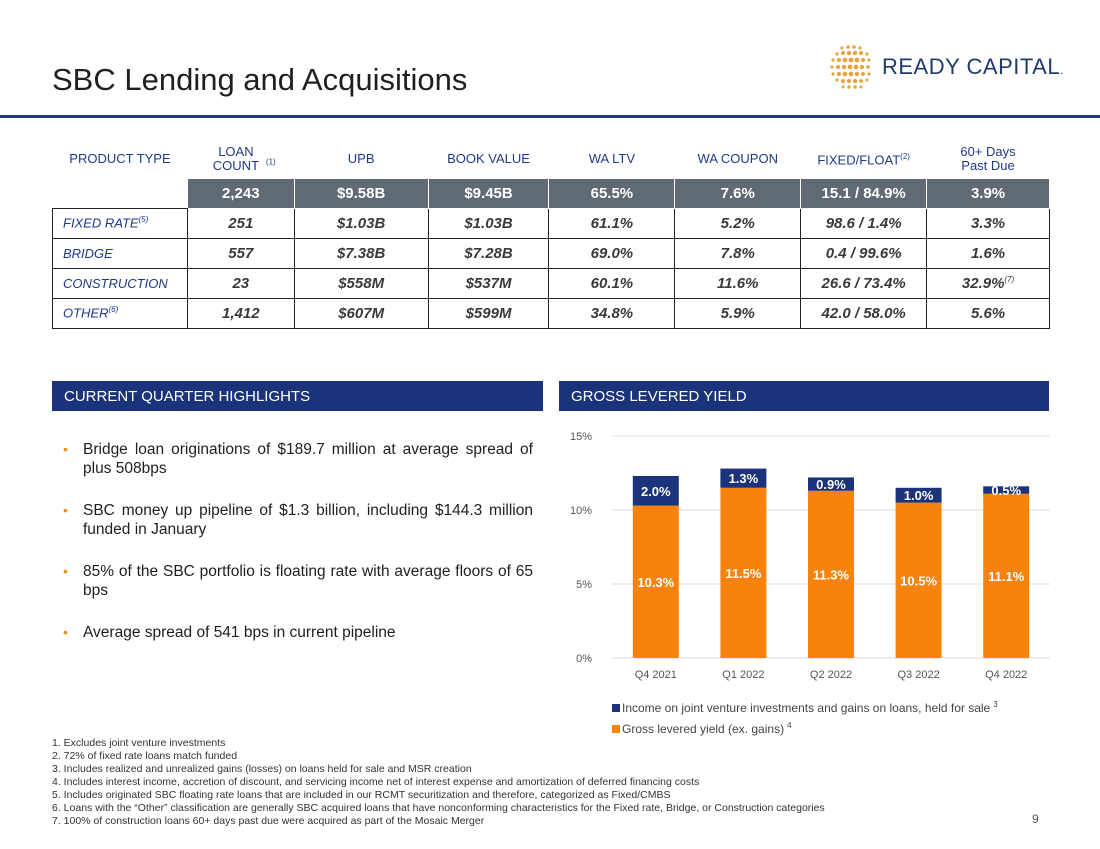 This screenshot has width=1100, height=849. I want to click on data-label: 10.3%, so click(655, 582).